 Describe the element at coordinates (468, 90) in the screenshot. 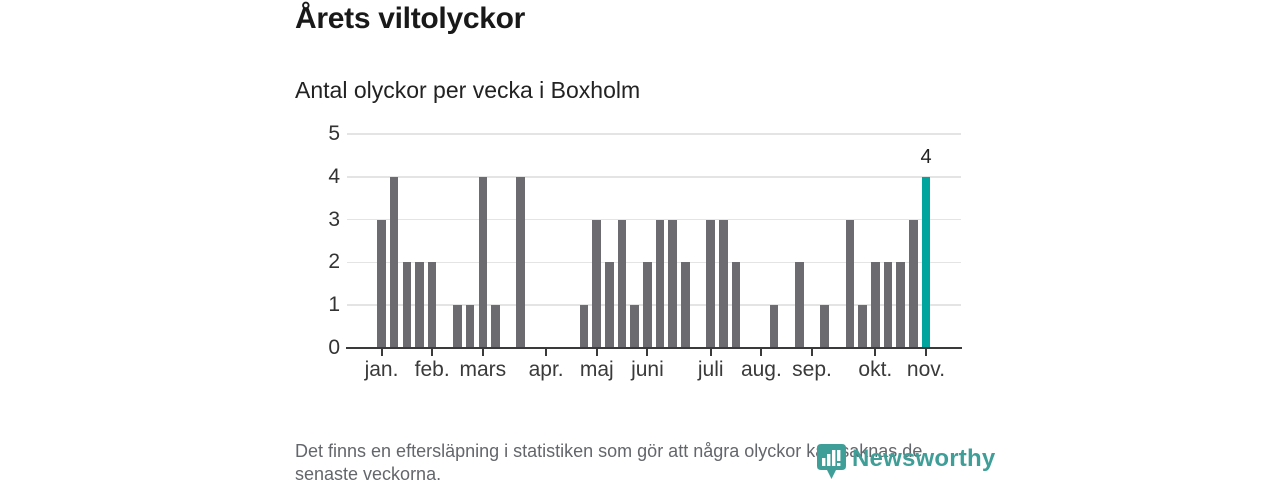

I see `chart-subtitle: Antal olyckor per vecka i Boxholm` at that location.